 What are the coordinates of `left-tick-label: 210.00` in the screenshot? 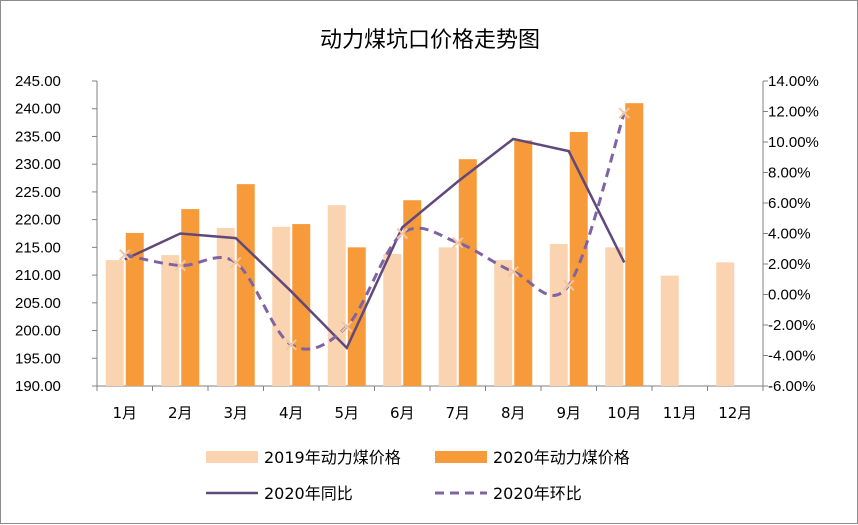 It's located at (38, 275).